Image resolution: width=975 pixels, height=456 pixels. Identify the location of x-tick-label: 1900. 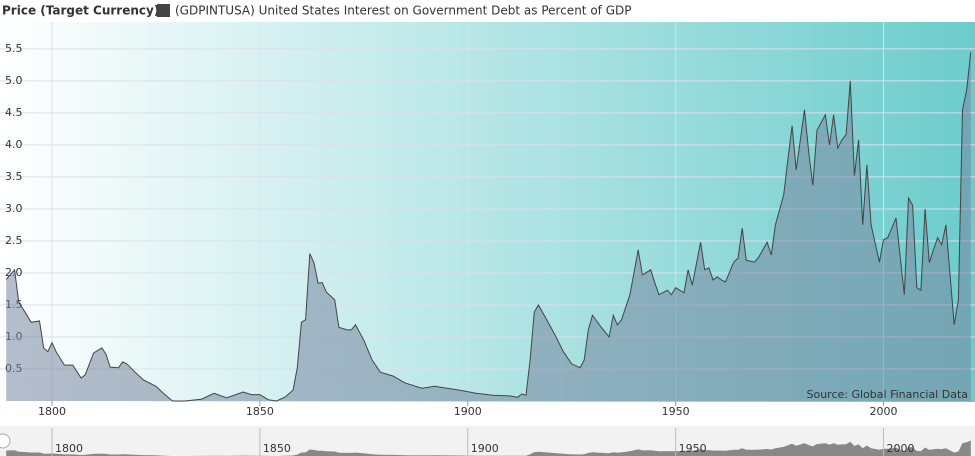
(468, 411).